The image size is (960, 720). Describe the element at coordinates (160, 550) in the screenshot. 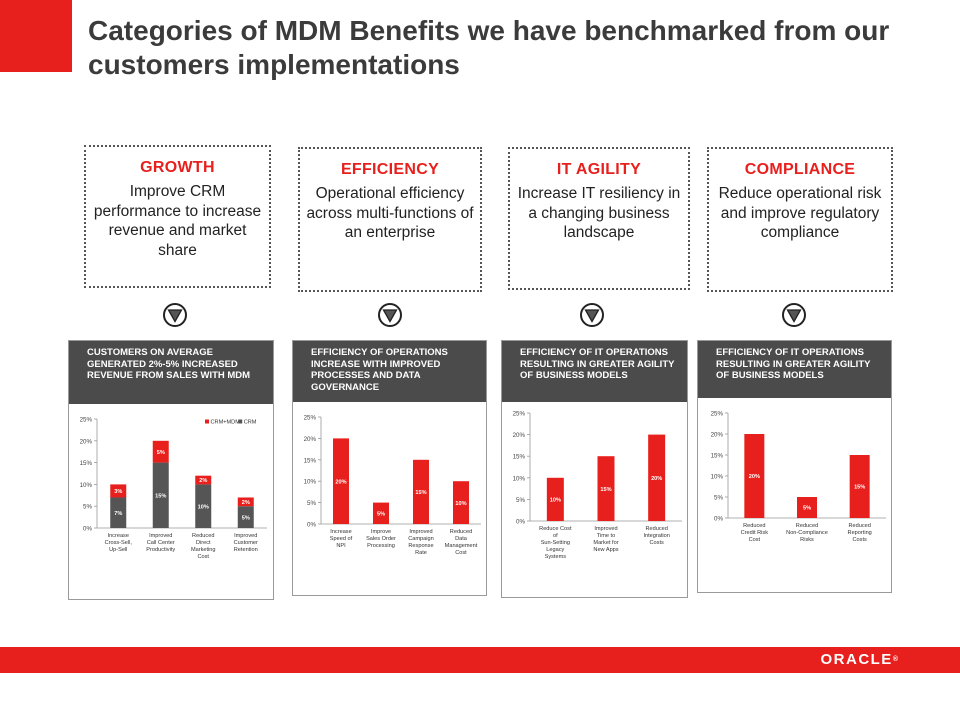

I see `x-tick-label: Productivity` at that location.